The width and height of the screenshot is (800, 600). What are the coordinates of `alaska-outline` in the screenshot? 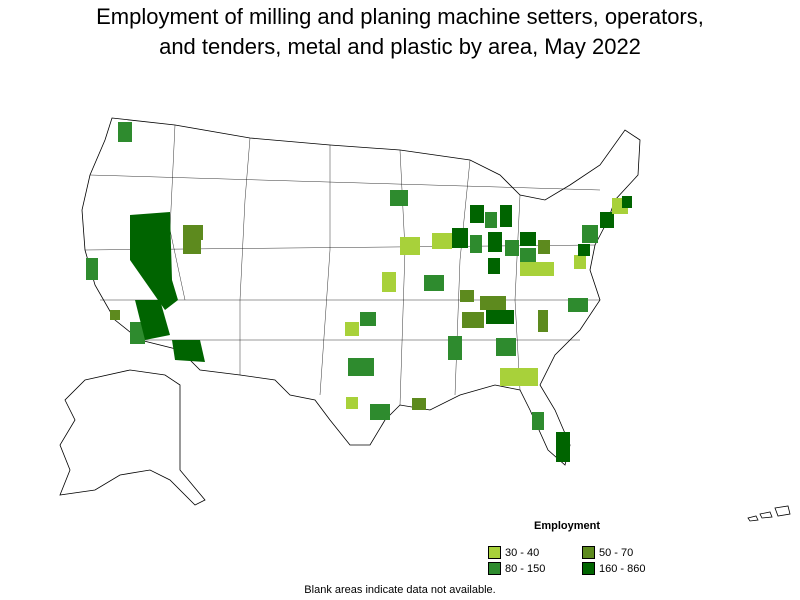 It's located at (132, 437).